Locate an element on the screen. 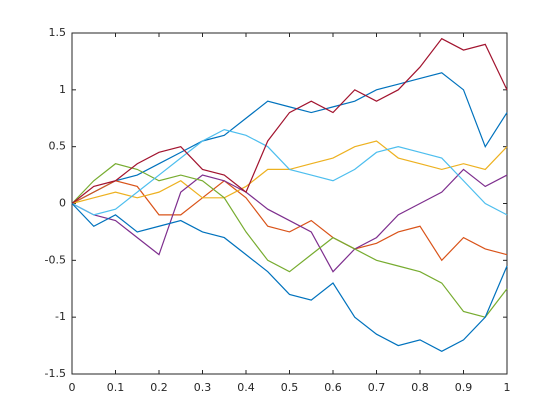 The height and width of the screenshot is (420, 560). x-tick-label: 0.4 is located at coordinates (246, 387).